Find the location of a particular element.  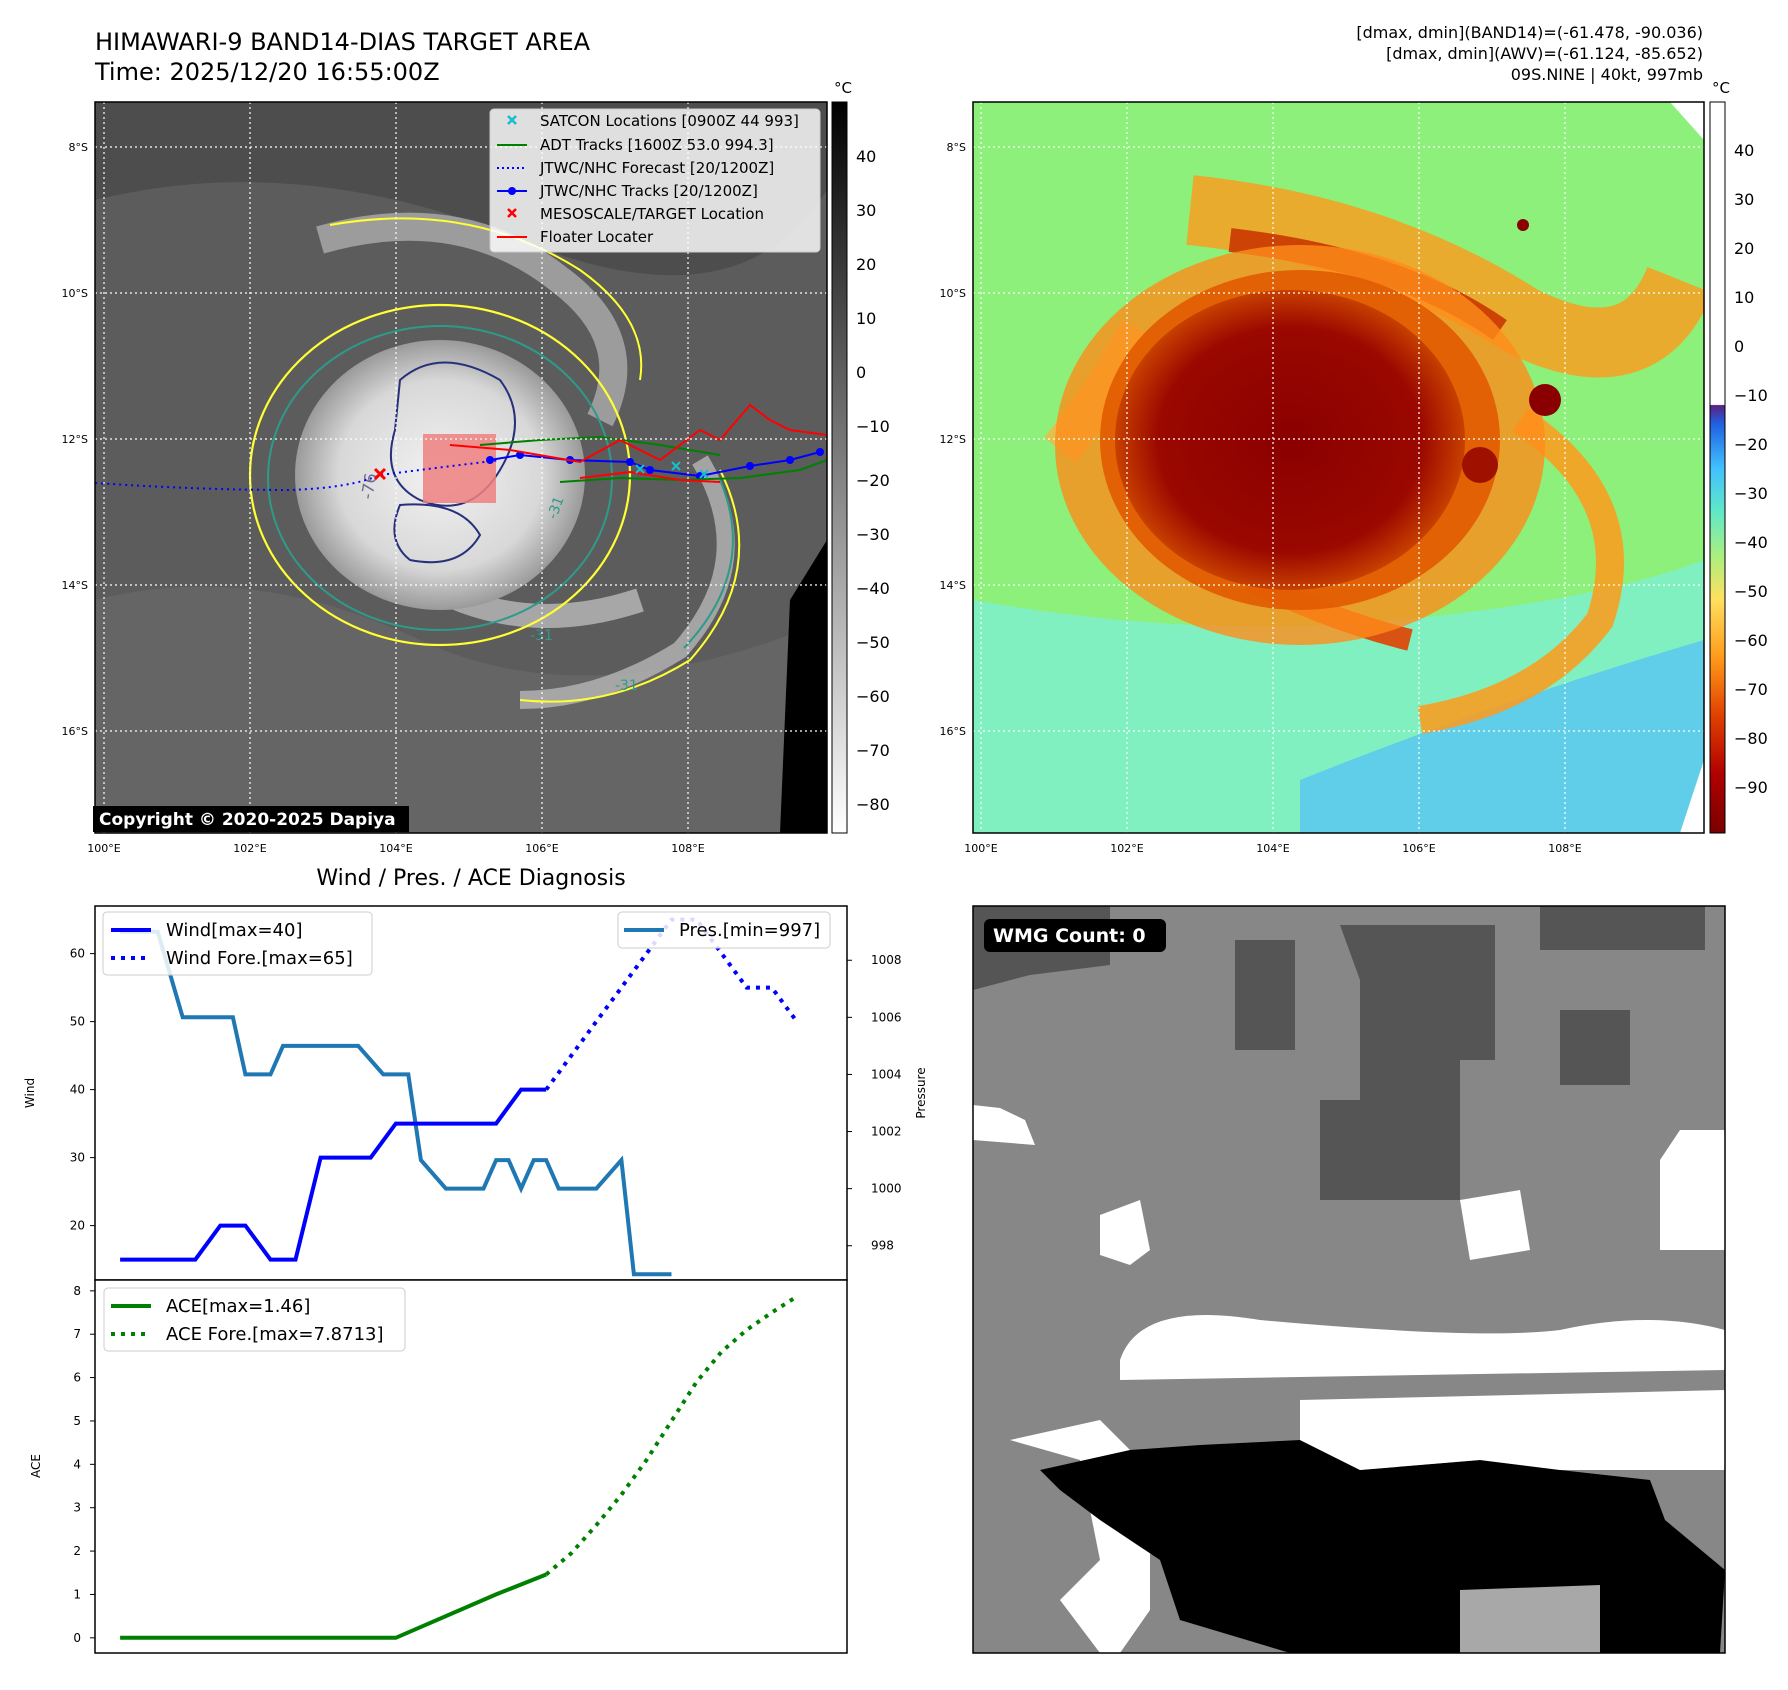

figure-time: Time: 2025/12/20 16:55:00Z is located at coordinates (267, 72).